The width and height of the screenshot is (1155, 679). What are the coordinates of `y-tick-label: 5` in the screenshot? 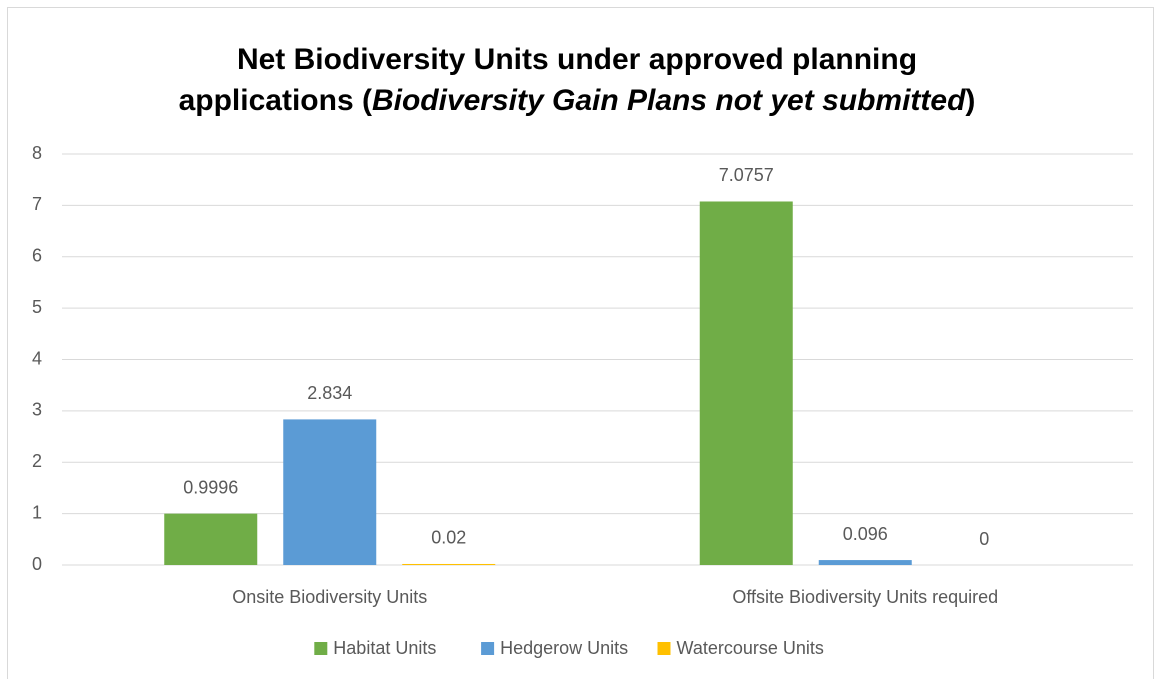 It's located at (37, 307).